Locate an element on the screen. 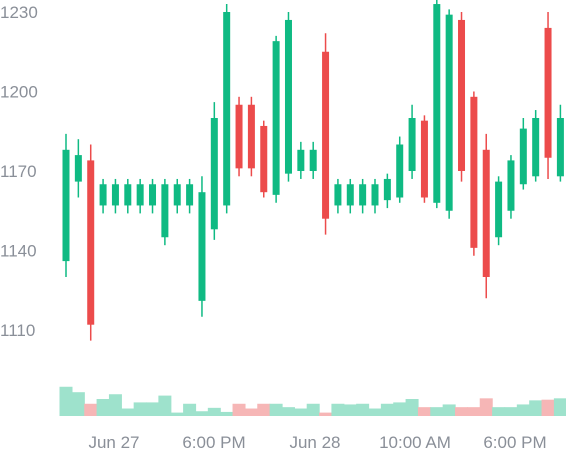  y-tick-label: 1140 is located at coordinates (18, 251).